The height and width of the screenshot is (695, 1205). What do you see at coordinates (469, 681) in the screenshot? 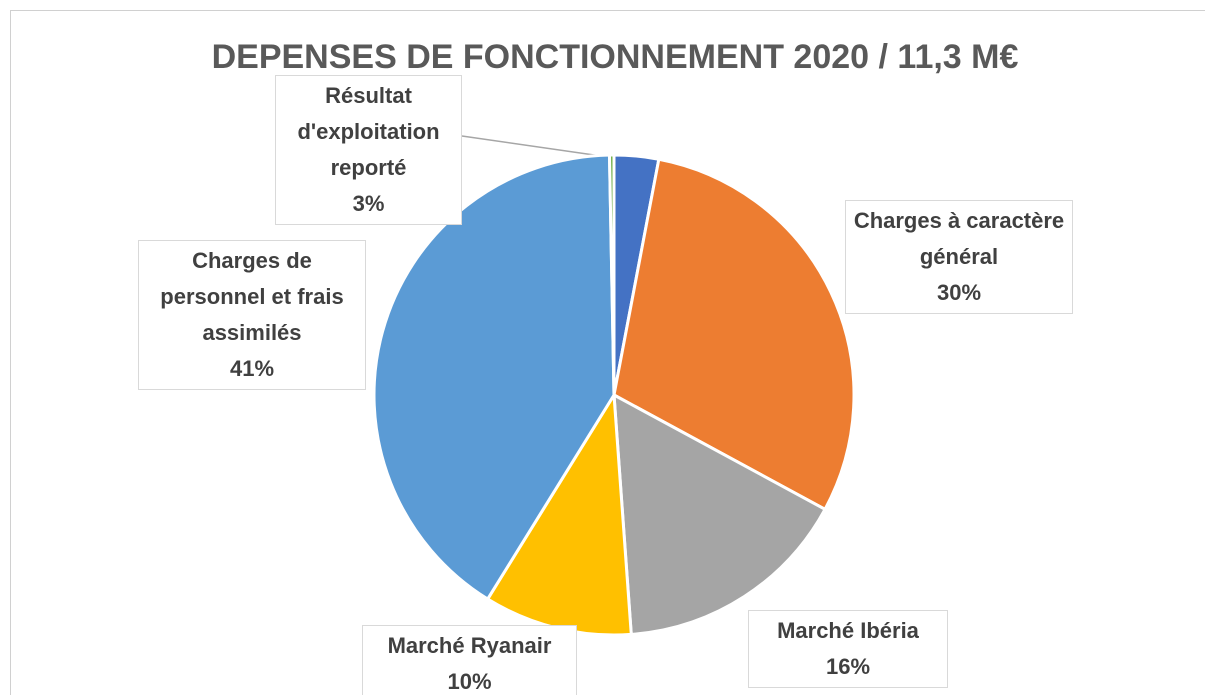
I see `data-label-value: 10%` at bounding box center [469, 681].